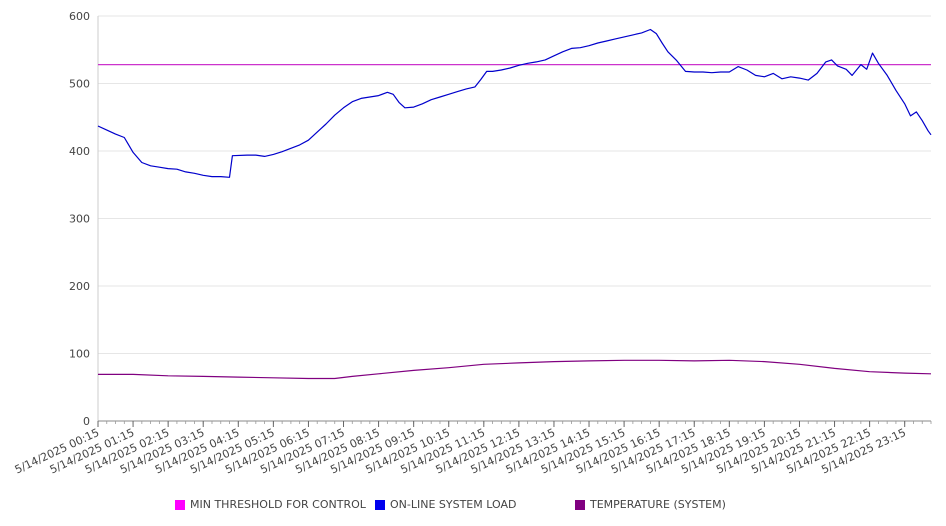  What do you see at coordinates (658, 504) in the screenshot?
I see `legend-label-temperature: TEMPERATURE (SYSTEM)` at bounding box center [658, 504].